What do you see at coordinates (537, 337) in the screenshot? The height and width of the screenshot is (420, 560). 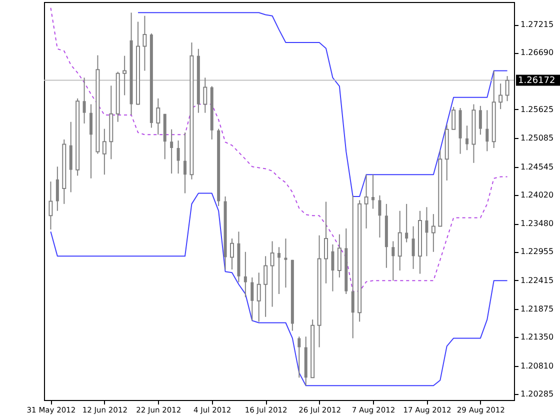 I see `y-tick-label: 1.21350` at bounding box center [537, 337].